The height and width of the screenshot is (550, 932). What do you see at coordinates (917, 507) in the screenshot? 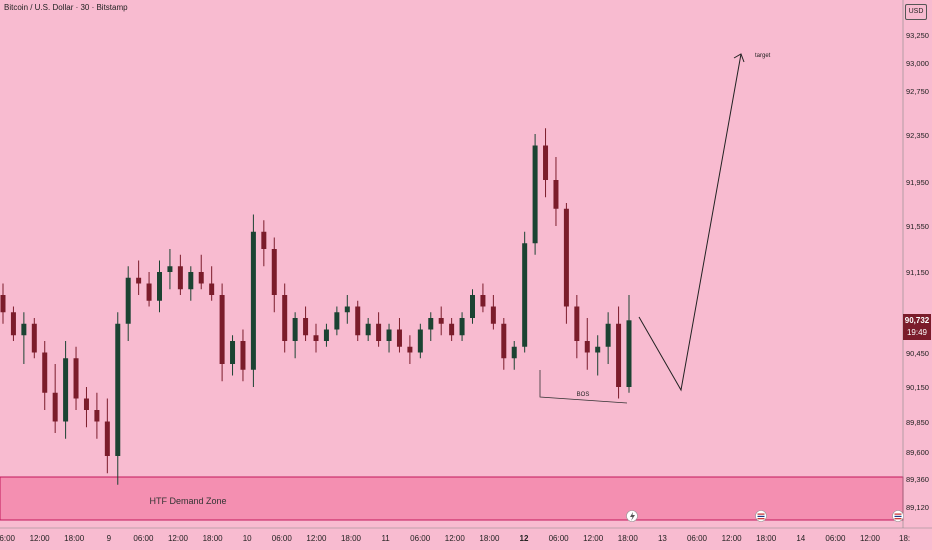
I see `price-tick-label: 89,120` at bounding box center [917, 507].